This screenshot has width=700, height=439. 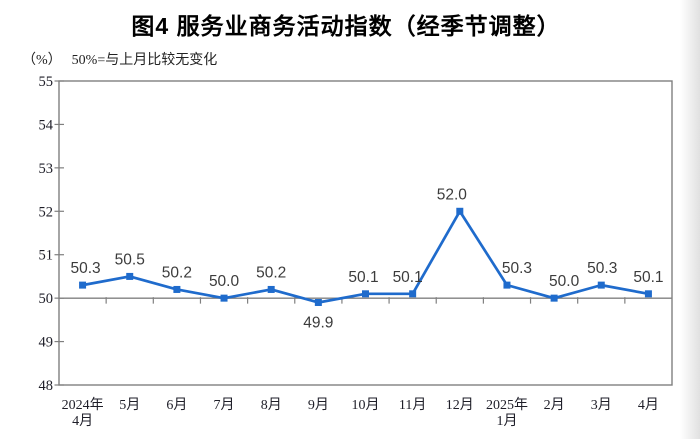 What do you see at coordinates (46, 125) in the screenshot?
I see `y-axis-tick-label: 54` at bounding box center [46, 125].